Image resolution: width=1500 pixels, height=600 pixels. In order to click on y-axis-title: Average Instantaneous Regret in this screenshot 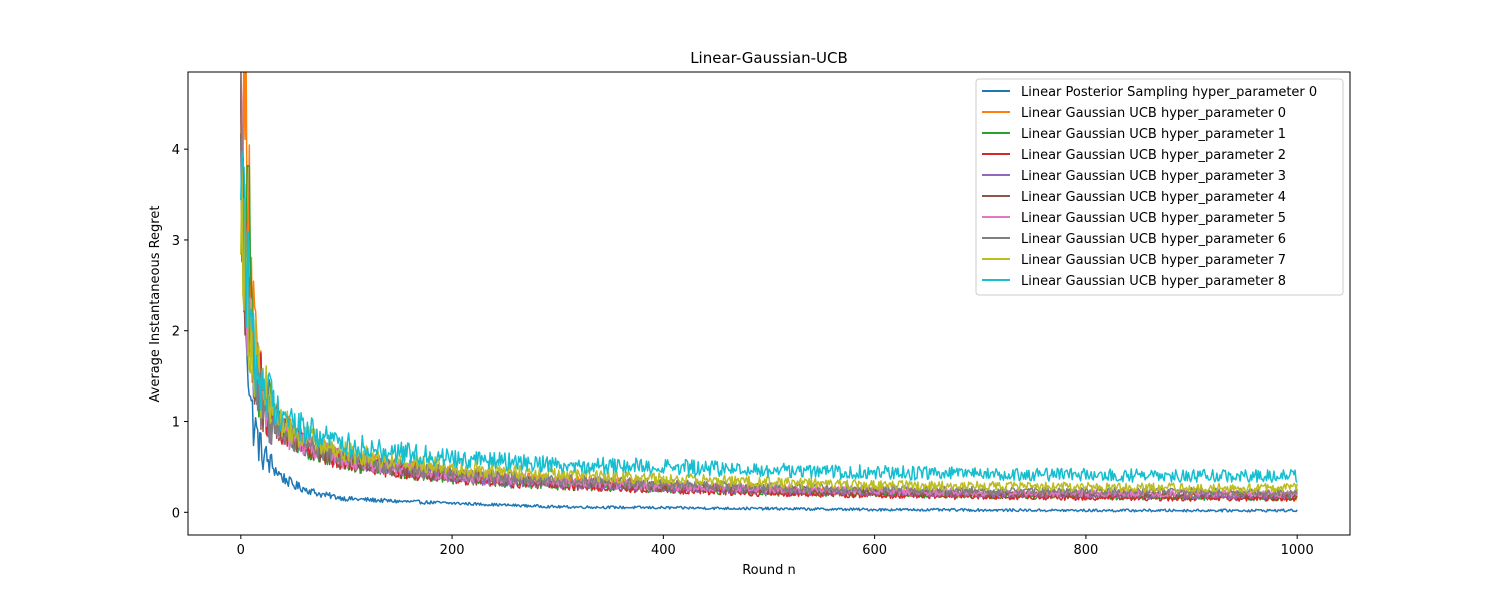, I will do `click(155, 304)`.